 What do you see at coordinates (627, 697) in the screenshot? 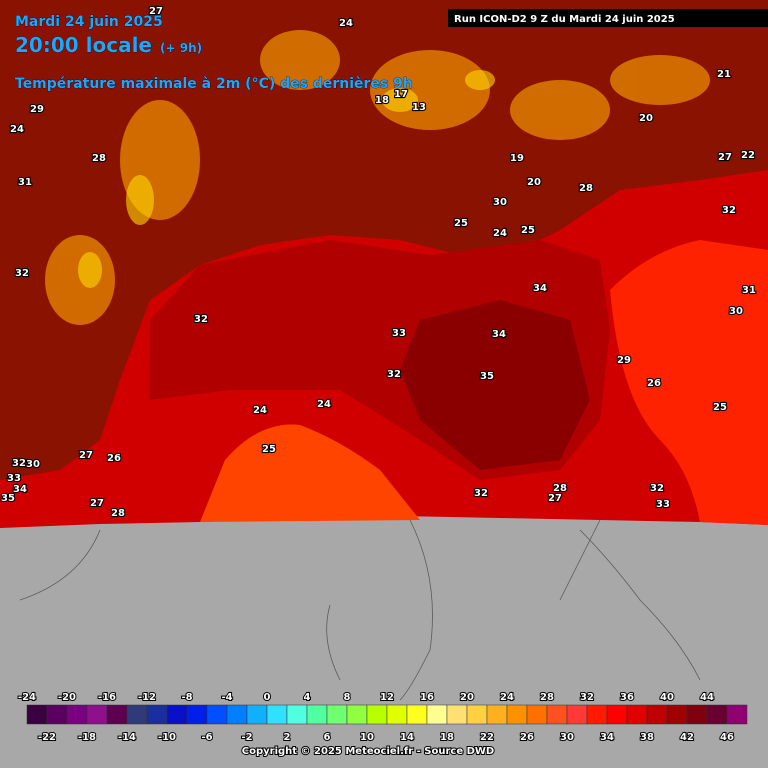
I see `colorbar-label-top: 36` at bounding box center [627, 697].